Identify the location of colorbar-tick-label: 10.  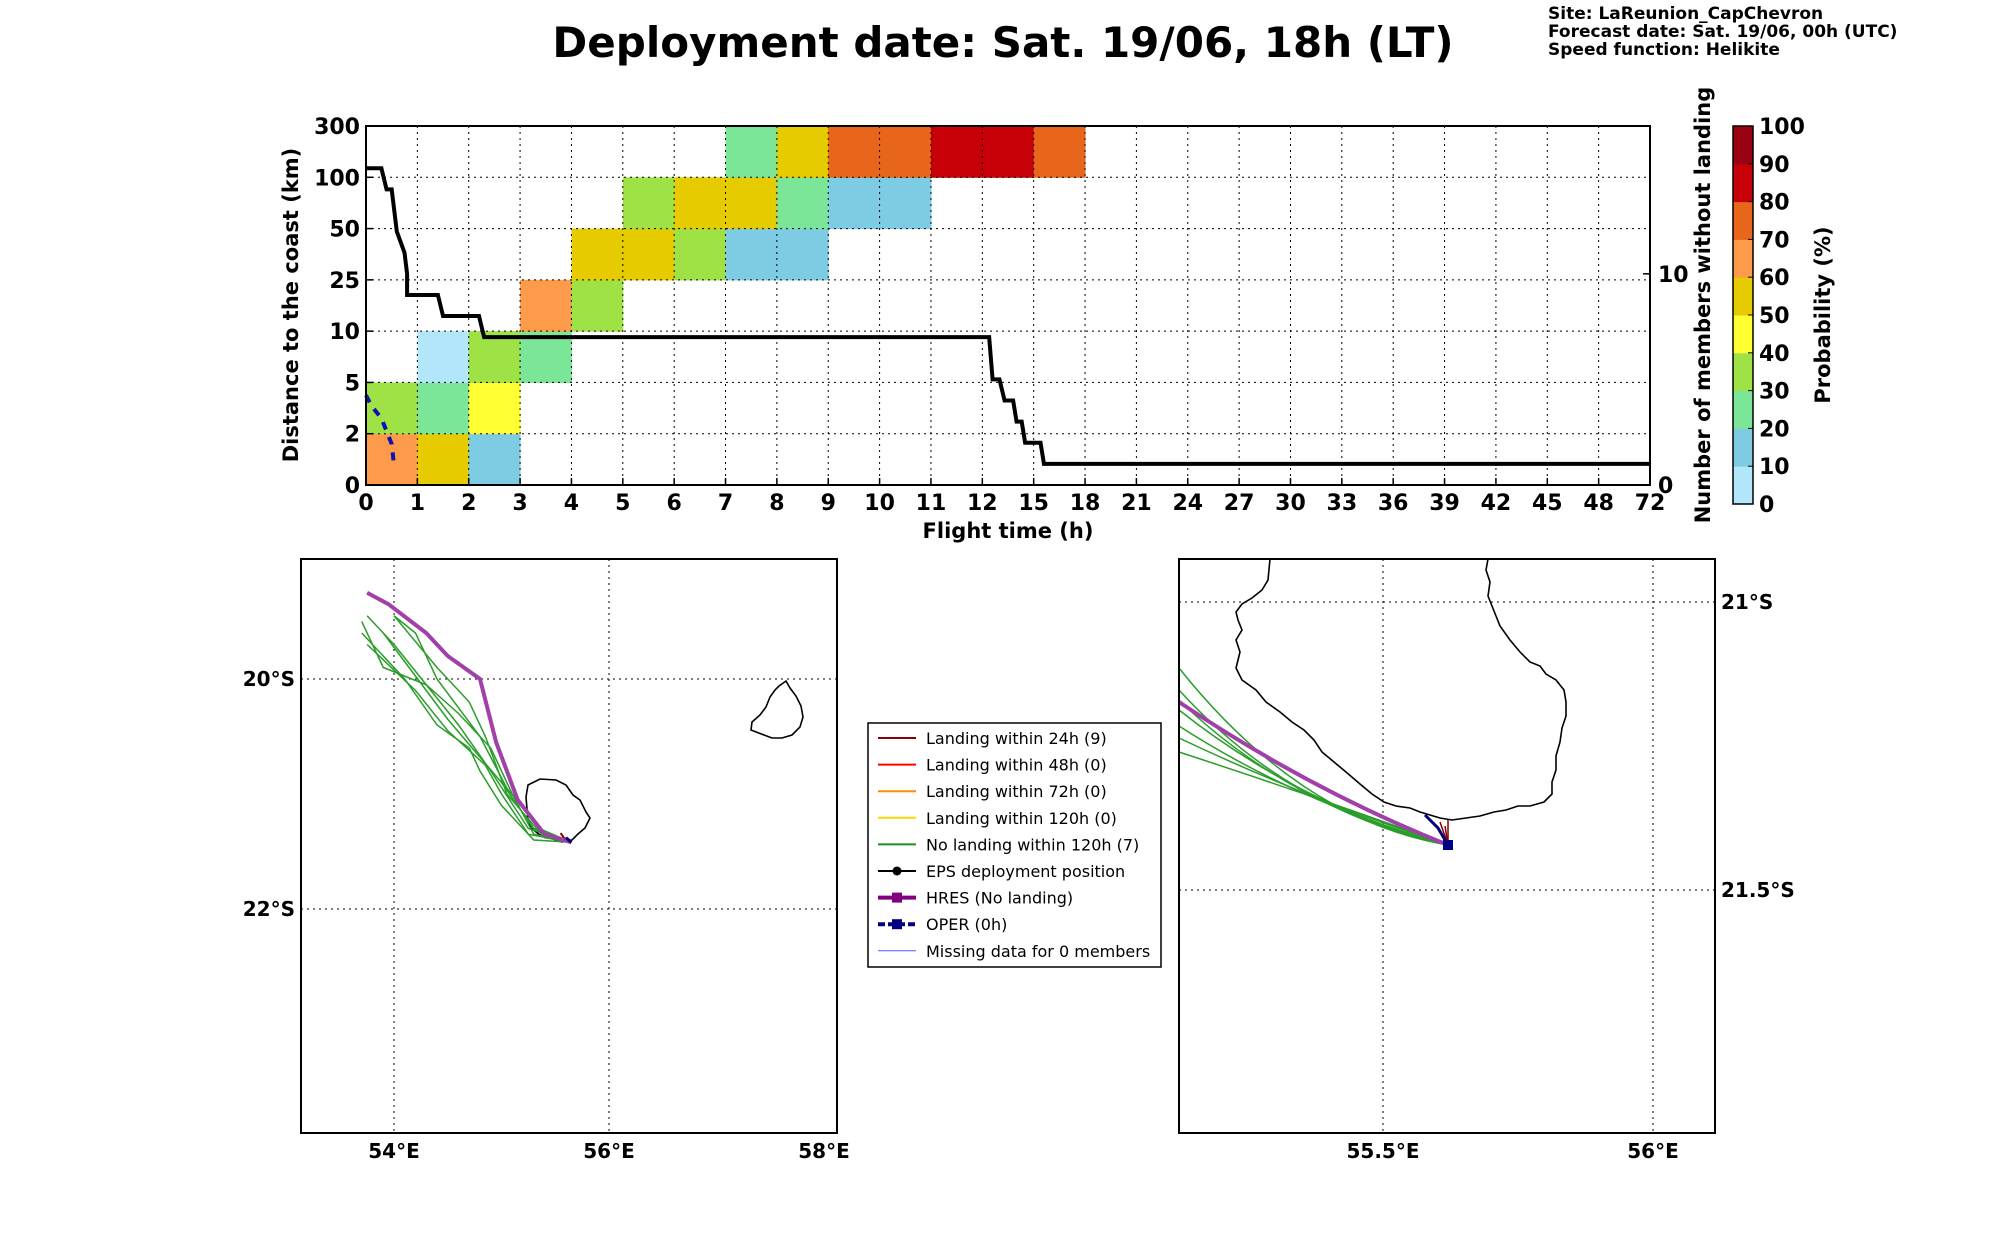
(1774, 467).